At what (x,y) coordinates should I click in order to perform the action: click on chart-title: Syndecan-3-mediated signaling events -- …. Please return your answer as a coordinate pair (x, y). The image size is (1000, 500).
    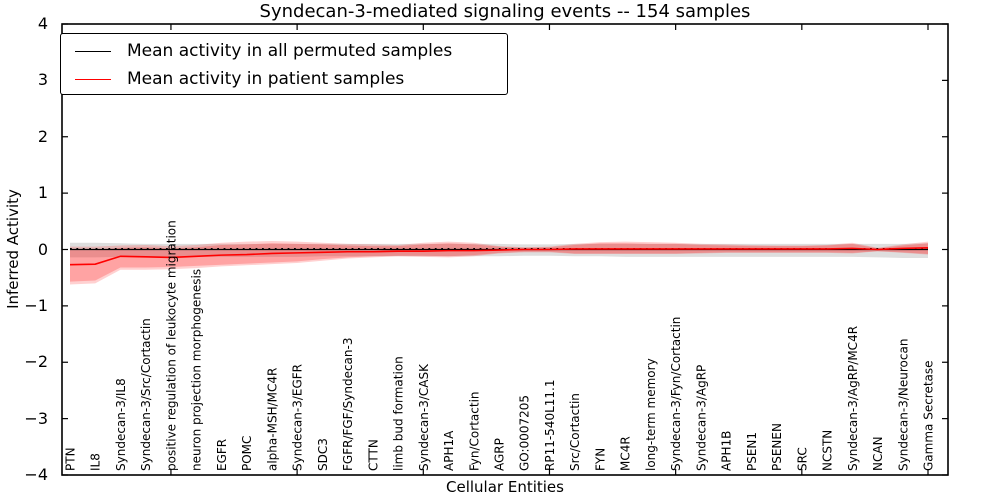
    Looking at the image, I should click on (505, 11).